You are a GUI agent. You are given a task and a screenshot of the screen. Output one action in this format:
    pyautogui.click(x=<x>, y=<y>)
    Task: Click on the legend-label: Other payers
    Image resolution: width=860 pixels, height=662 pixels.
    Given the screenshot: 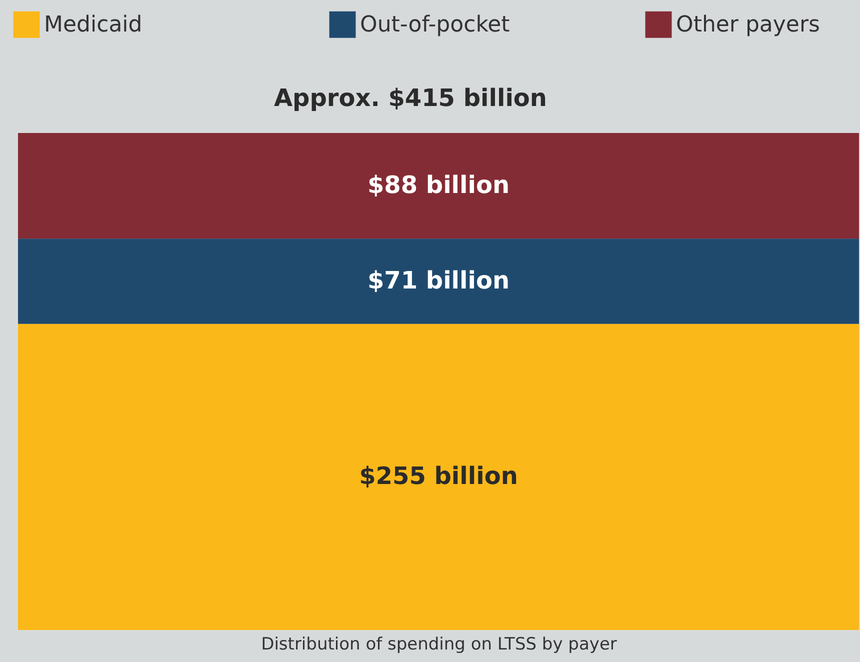 What is the action you would take?
    pyautogui.click(x=748, y=25)
    